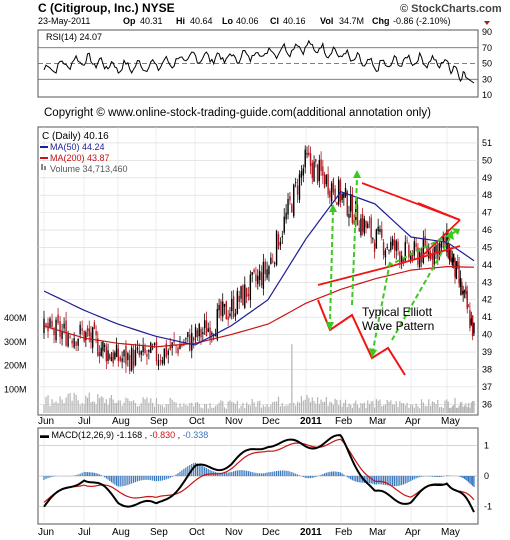 This screenshot has width=510, height=540. I want to click on x-axis-label: Mar, so click(378, 421).